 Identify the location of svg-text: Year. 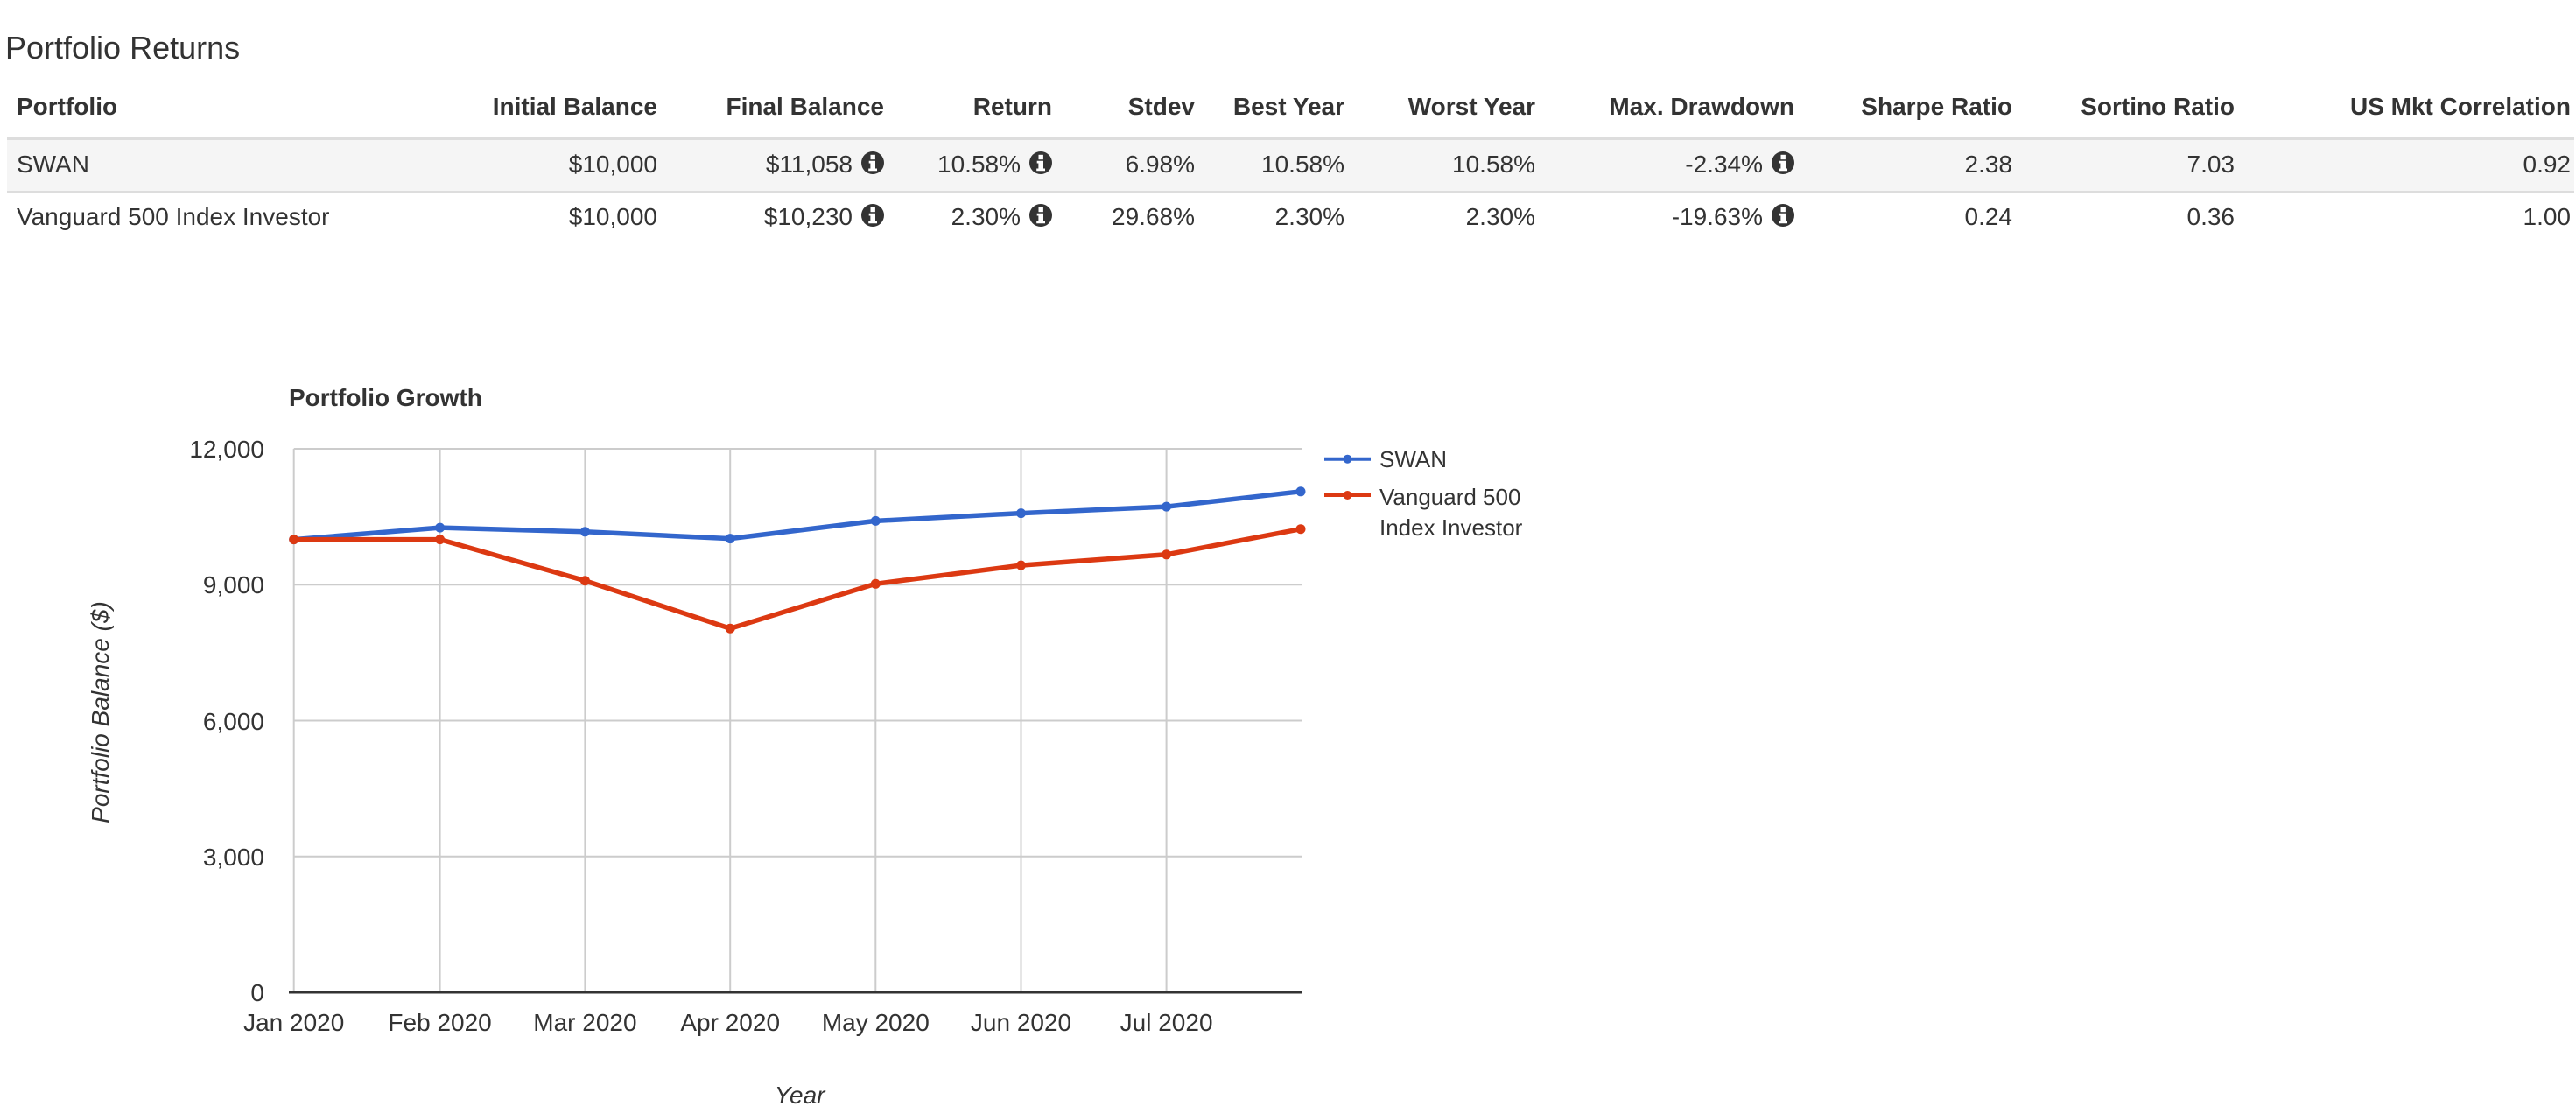
(800, 1095).